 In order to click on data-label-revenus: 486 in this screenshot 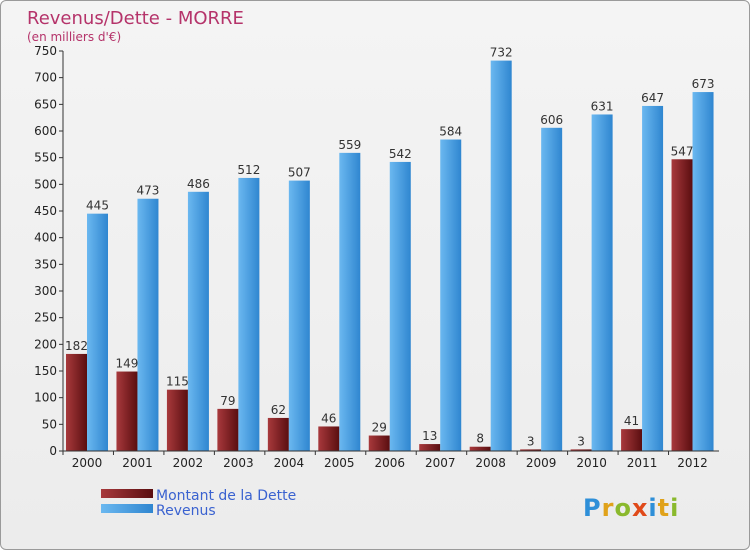, I will do `click(198, 184)`.